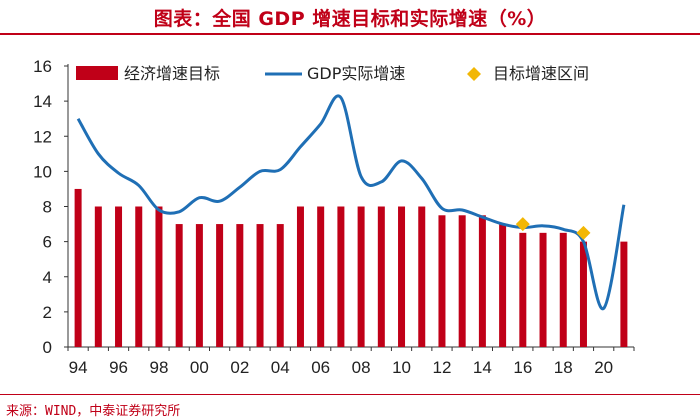  I want to click on x-tick-label: 08, so click(361, 367).